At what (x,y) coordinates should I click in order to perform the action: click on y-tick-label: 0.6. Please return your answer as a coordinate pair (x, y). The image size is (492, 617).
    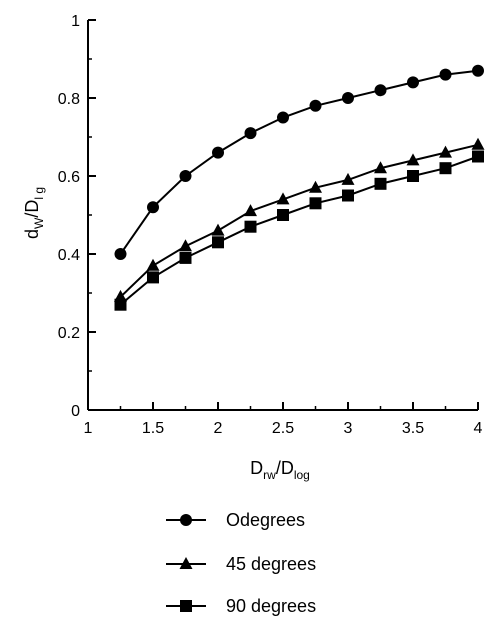
    Looking at the image, I should click on (69, 177).